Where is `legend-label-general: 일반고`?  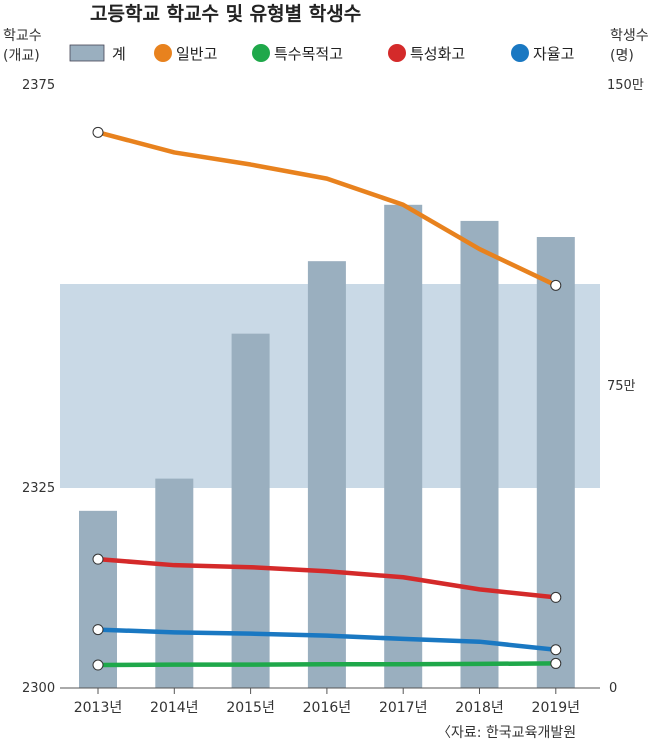 legend-label-general: 일반고 is located at coordinates (196, 54).